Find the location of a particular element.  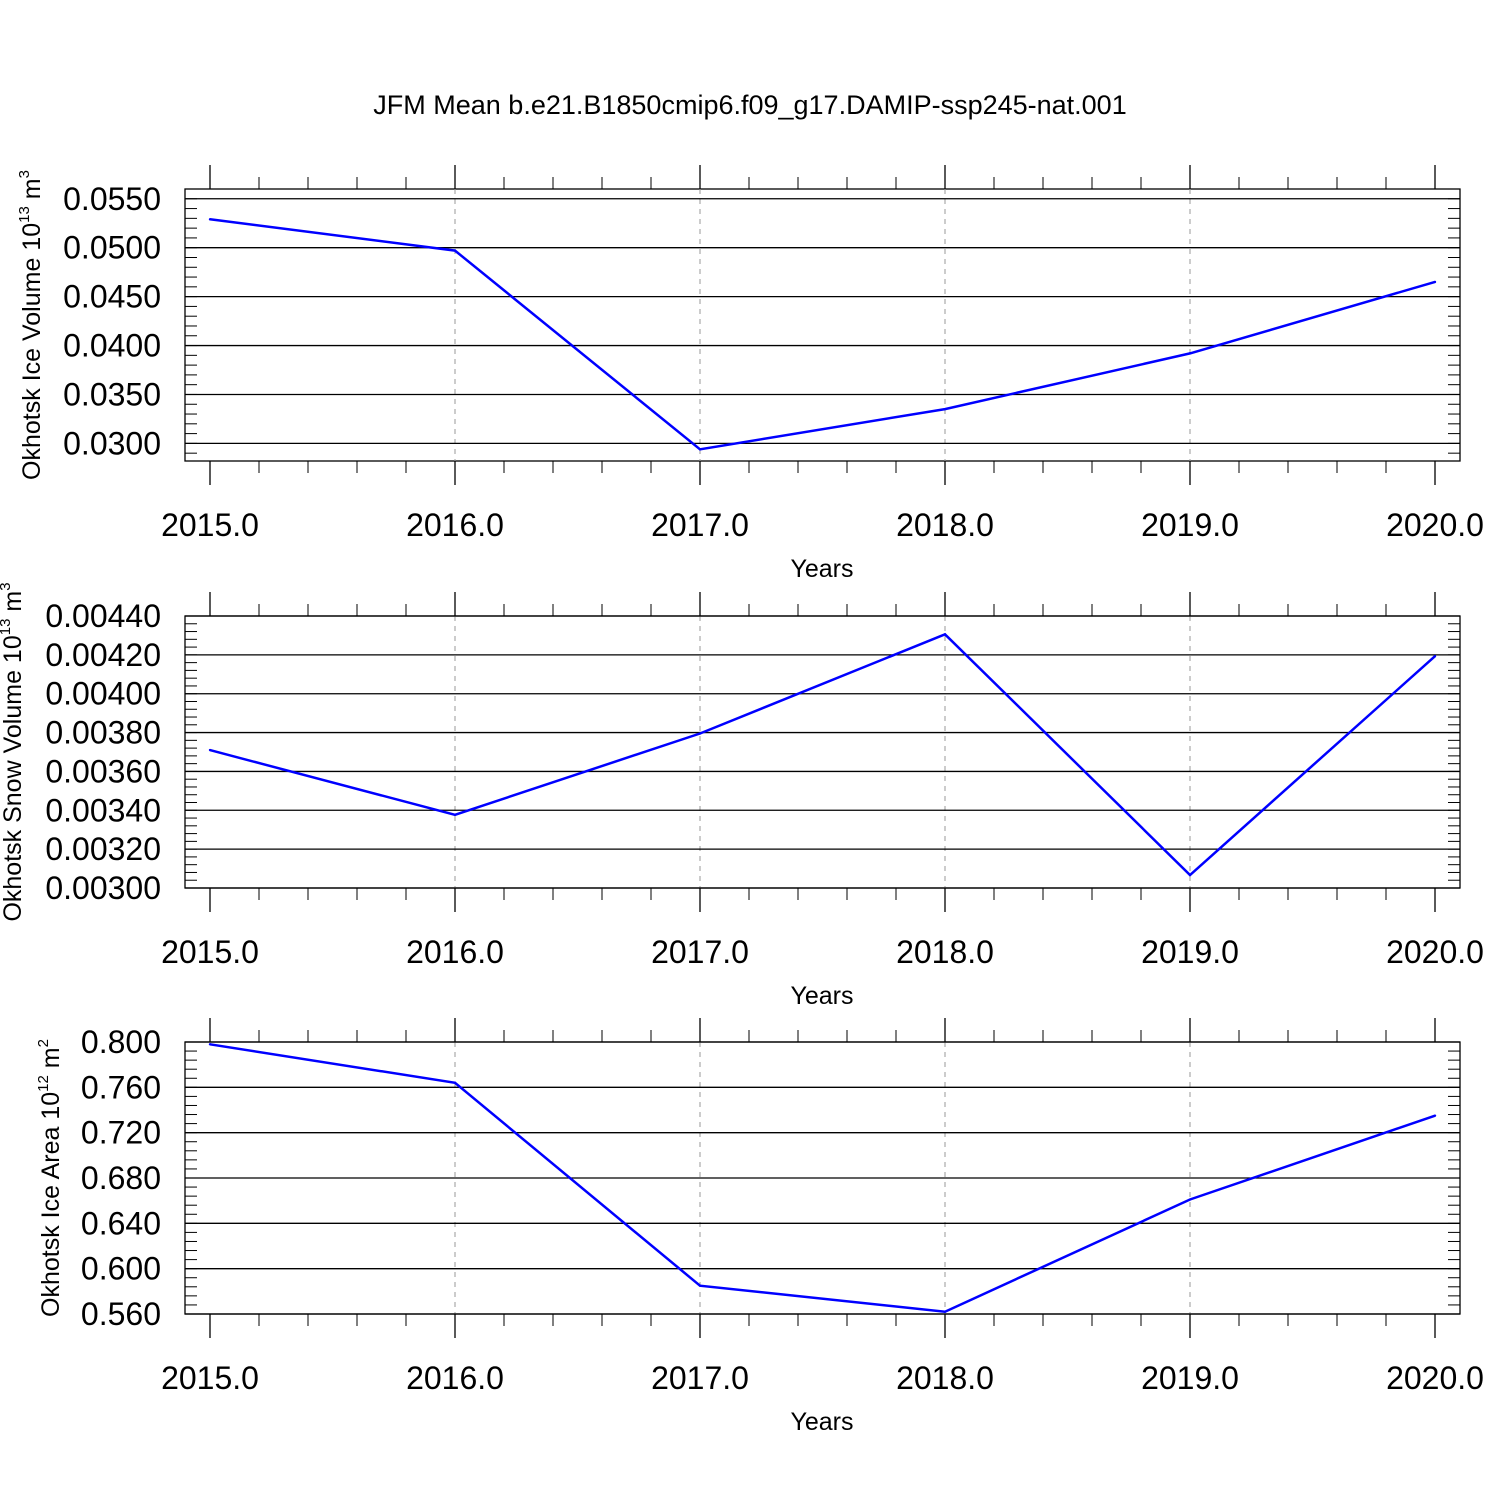

y-axis-title: Okhotsk Ice Volume 1013 m3 is located at coordinates (31, 325).